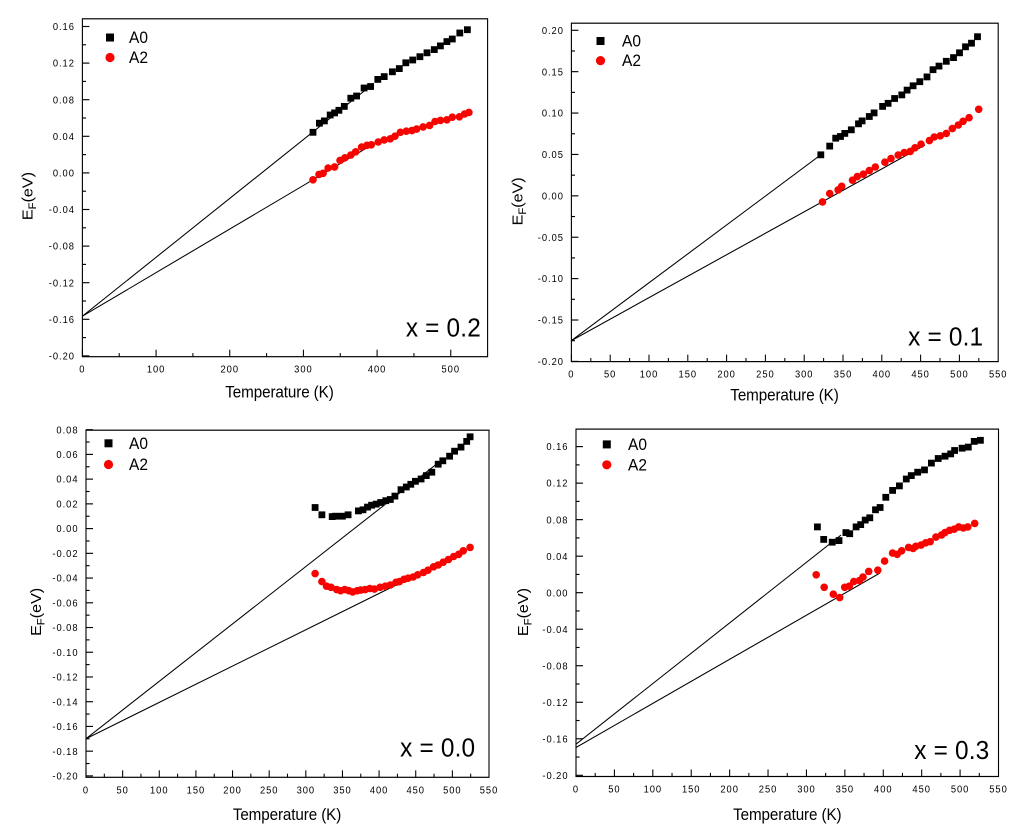 The height and width of the screenshot is (833, 1032). I want to click on svg-text: -0.15, so click(551, 320).